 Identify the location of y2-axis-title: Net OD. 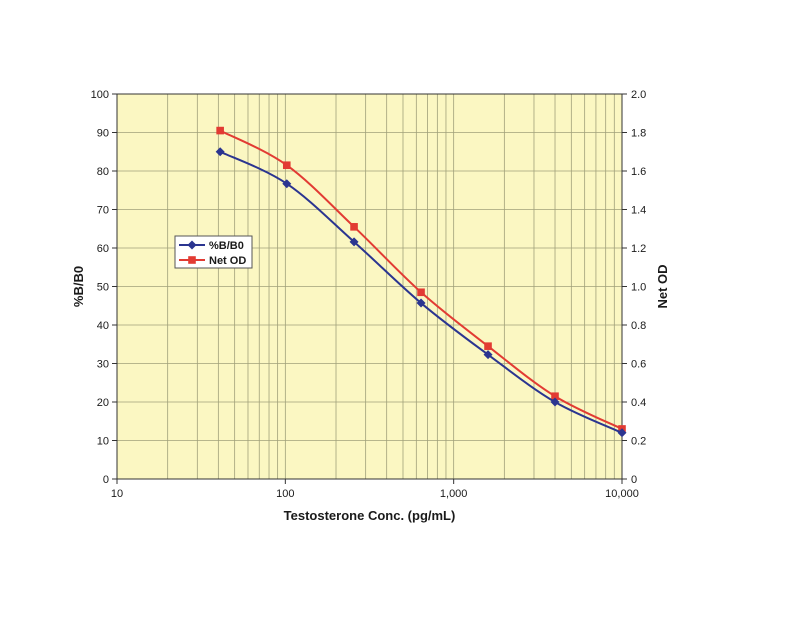
(662, 286).